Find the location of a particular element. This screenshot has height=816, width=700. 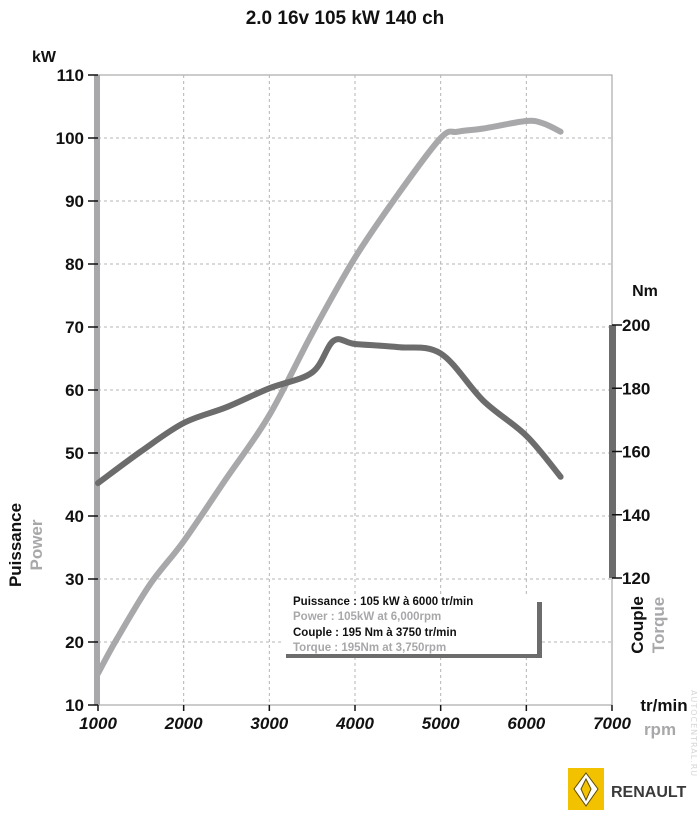

right-axis-label-fr: Couple is located at coordinates (637, 625).